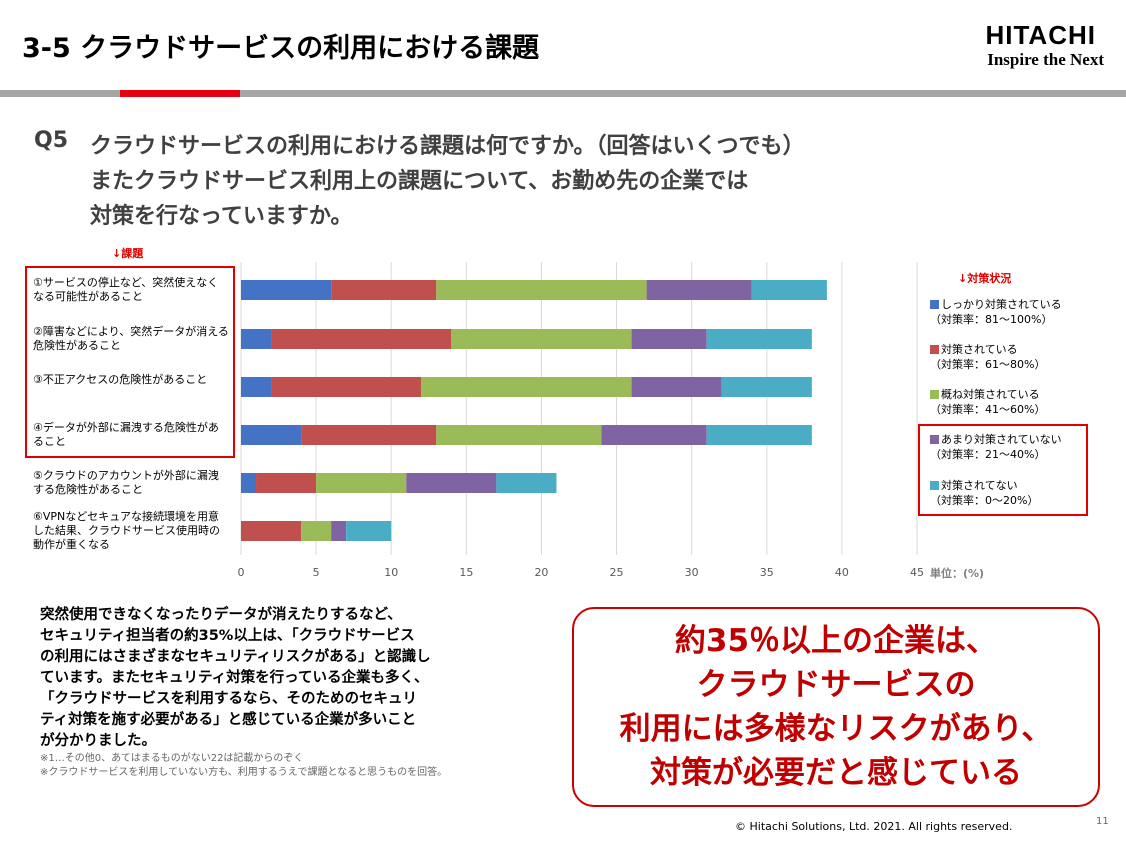  I want to click on unit-label: 単位：(%), so click(957, 573).